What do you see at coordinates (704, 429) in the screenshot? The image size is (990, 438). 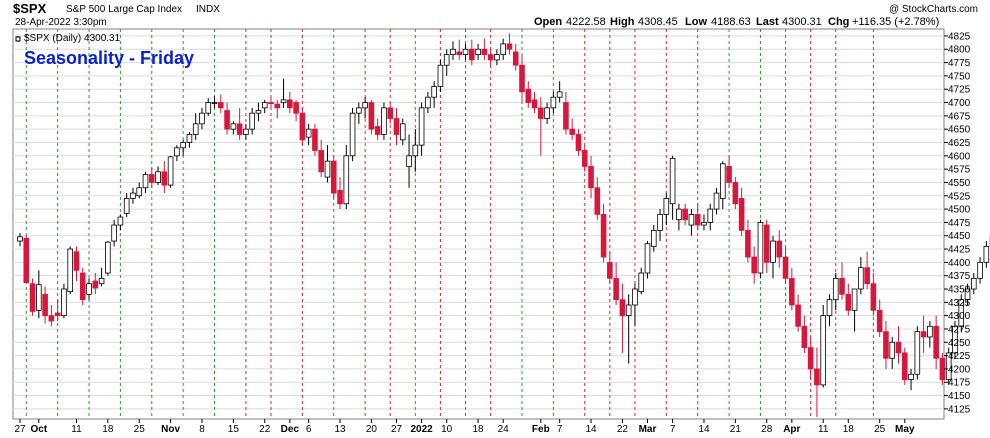 I see `x-tick-label: 14` at bounding box center [704, 429].